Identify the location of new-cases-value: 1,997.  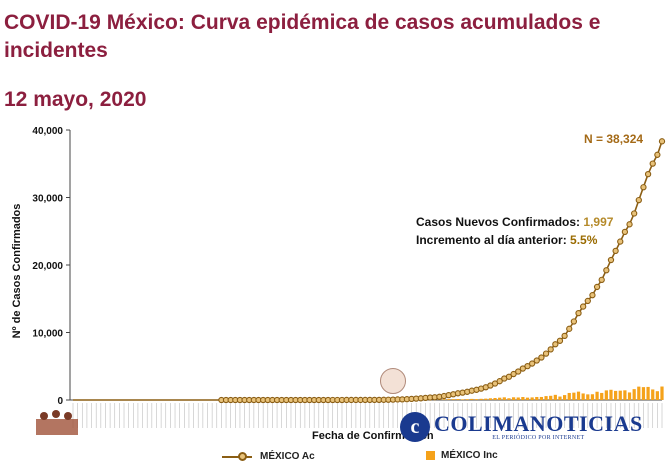
(598, 222).